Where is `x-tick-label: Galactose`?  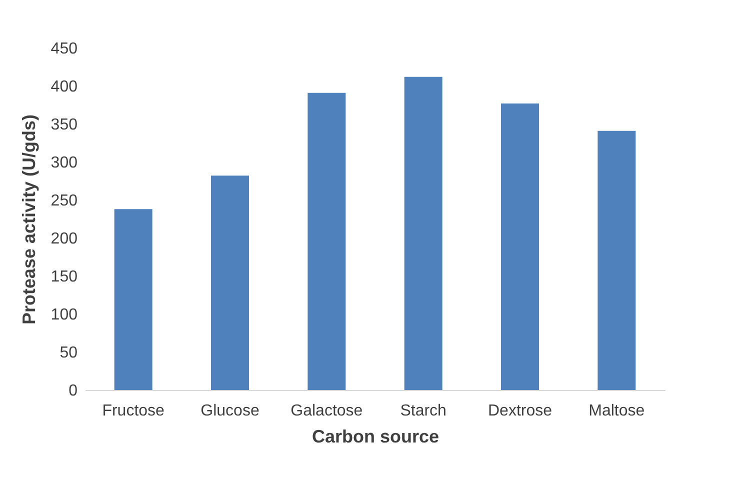
x-tick-label: Galactose is located at coordinates (326, 411).